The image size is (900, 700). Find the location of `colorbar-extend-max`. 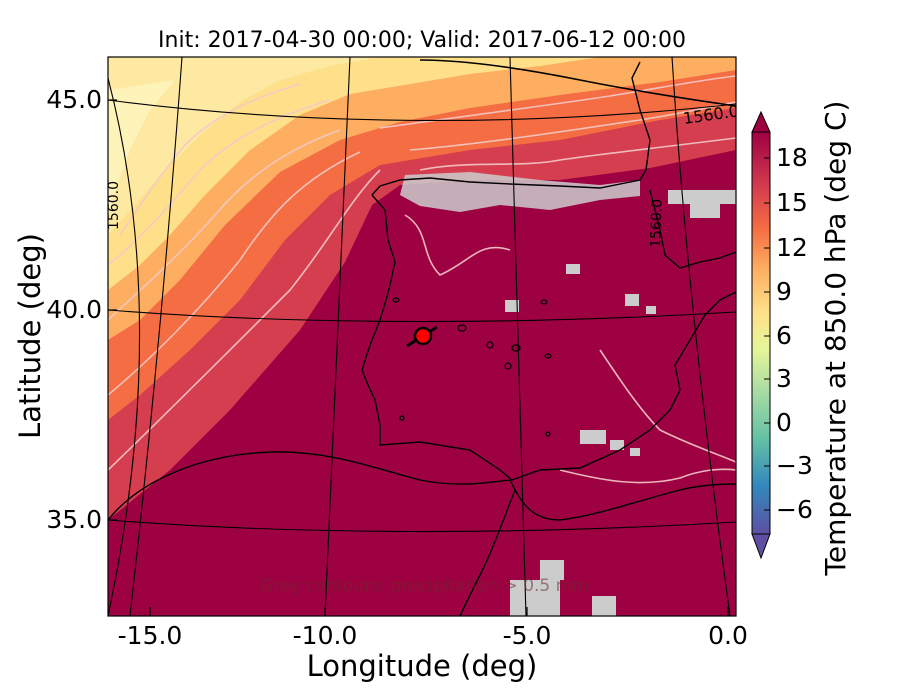

colorbar-extend-max is located at coordinates (761, 121).